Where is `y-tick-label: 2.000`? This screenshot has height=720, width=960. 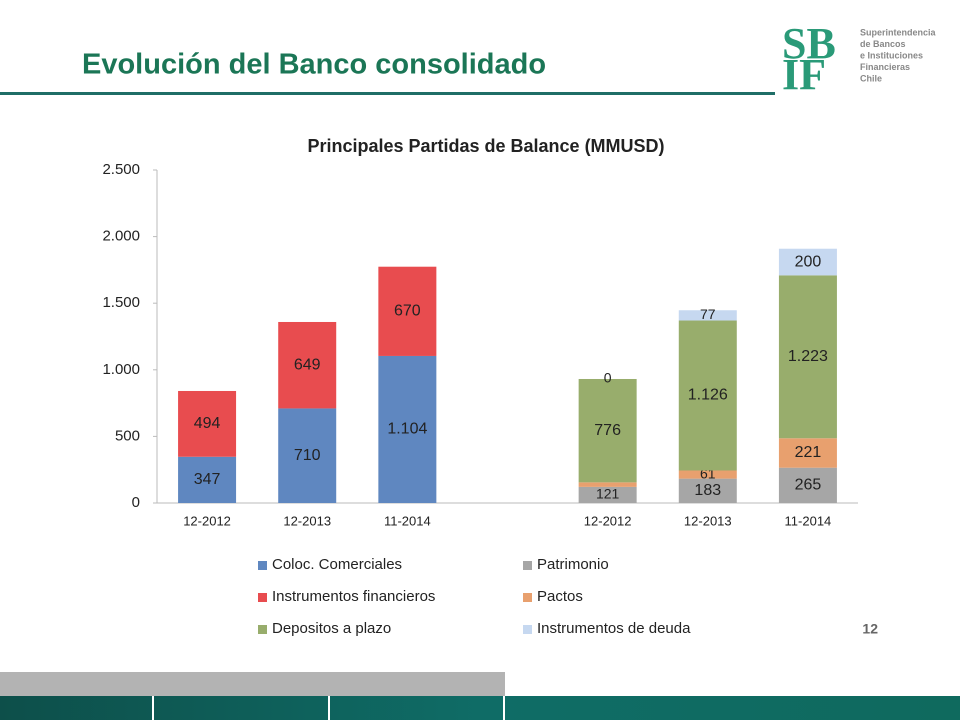 y-tick-label: 2.000 is located at coordinates (121, 236).